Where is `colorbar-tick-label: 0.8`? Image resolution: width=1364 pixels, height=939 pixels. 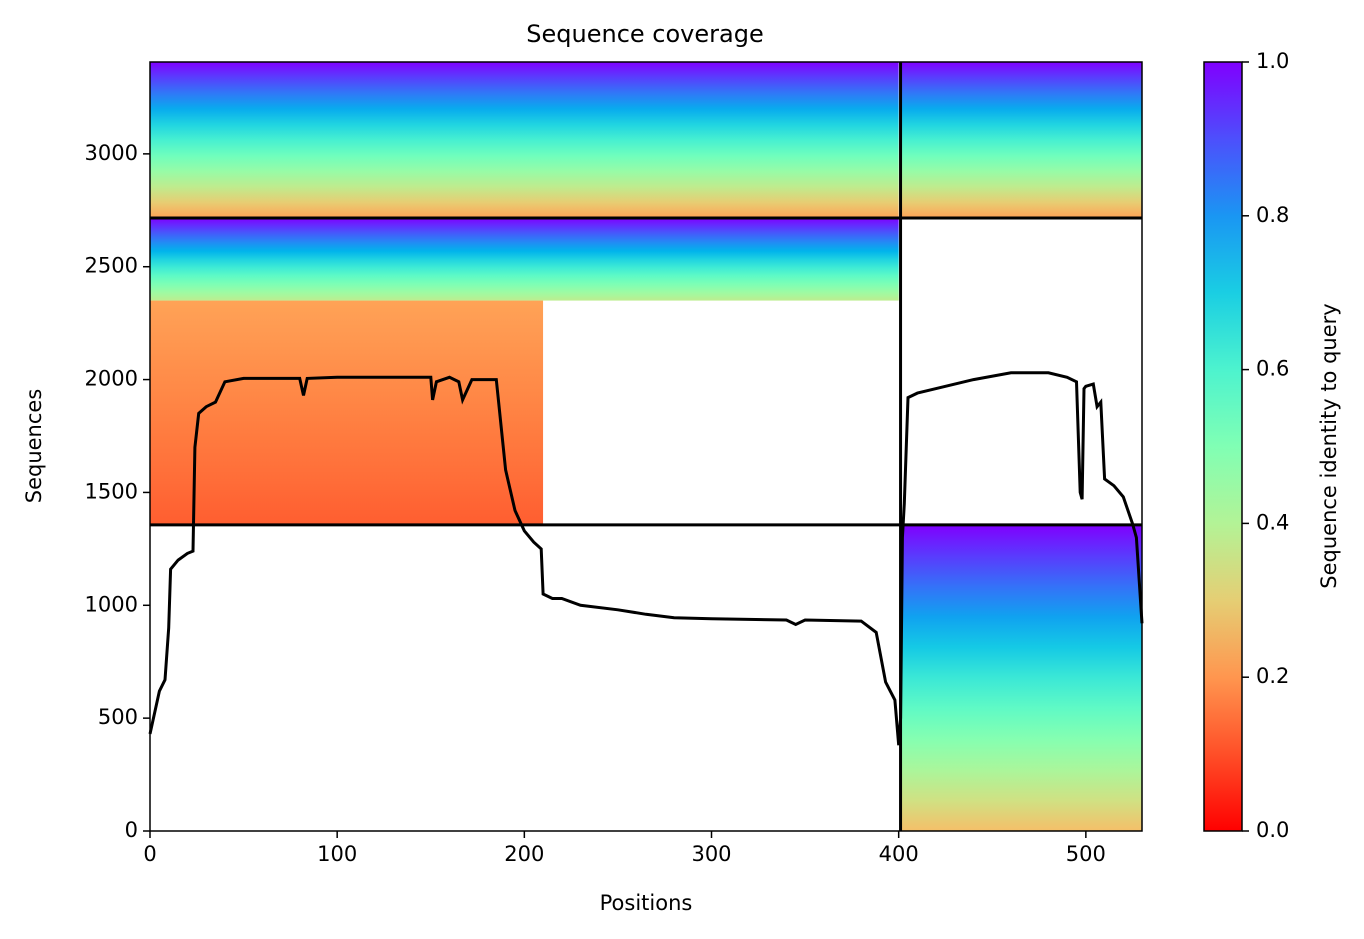 colorbar-tick-label: 0.8 is located at coordinates (1272, 215).